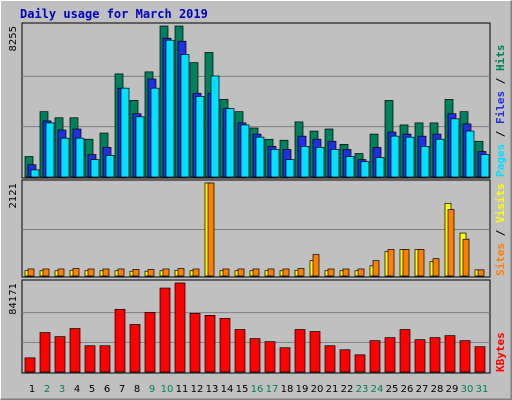 Image resolution: width=512 pixels, height=400 pixels. Describe the element at coordinates (92, 389) in the screenshot. I see `x-tick-label: 5` at that location.